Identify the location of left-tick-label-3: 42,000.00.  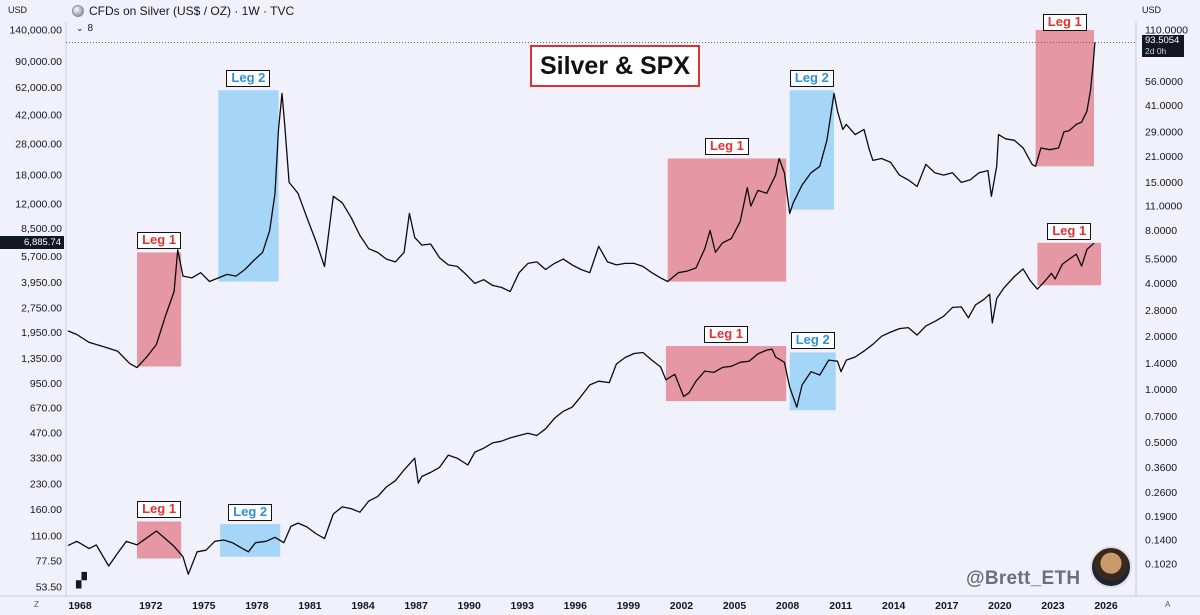
(38, 116).